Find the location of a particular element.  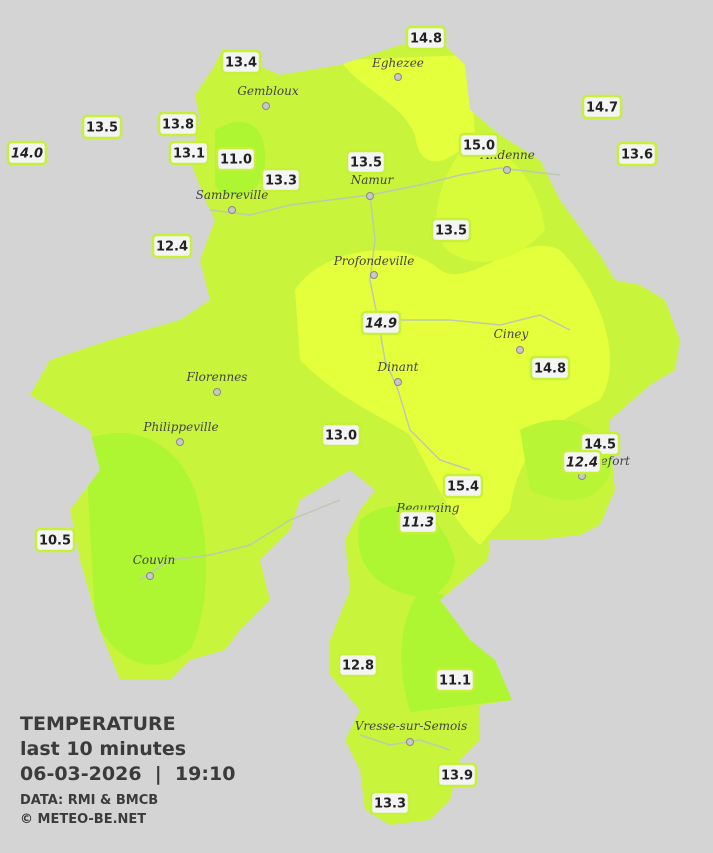

station: 15.4 is located at coordinates (463, 486).